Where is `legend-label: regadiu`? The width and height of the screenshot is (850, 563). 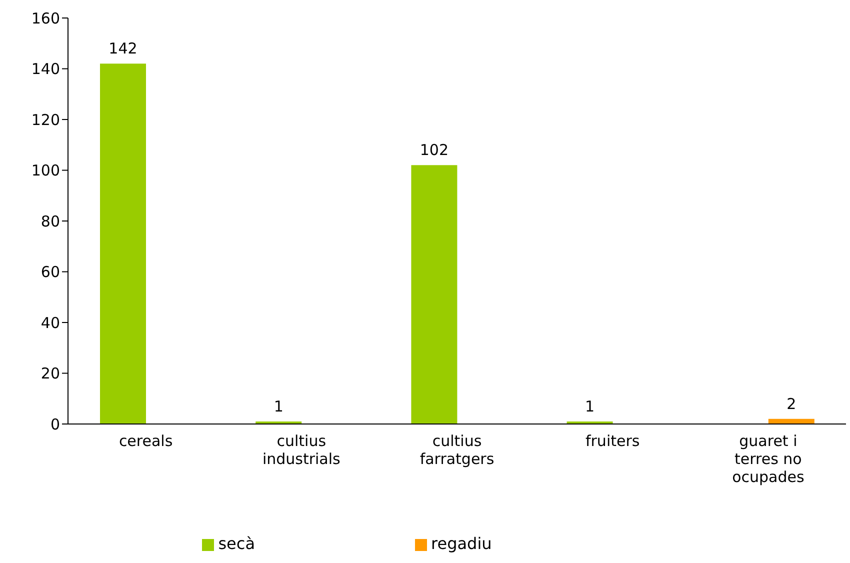
legend-label: regadiu is located at coordinates (461, 543).